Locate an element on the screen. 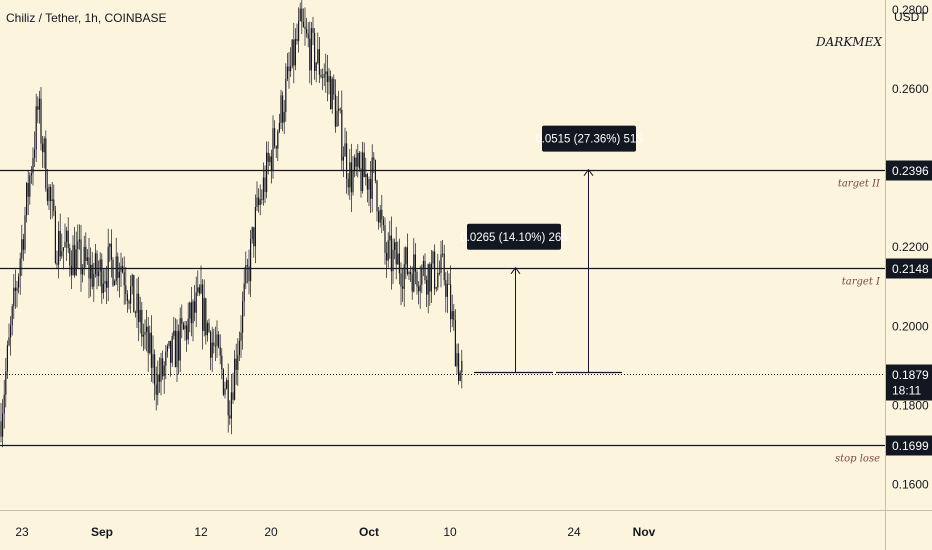 The image size is (932, 550). y-tick-label: 0.2600 is located at coordinates (910, 89).